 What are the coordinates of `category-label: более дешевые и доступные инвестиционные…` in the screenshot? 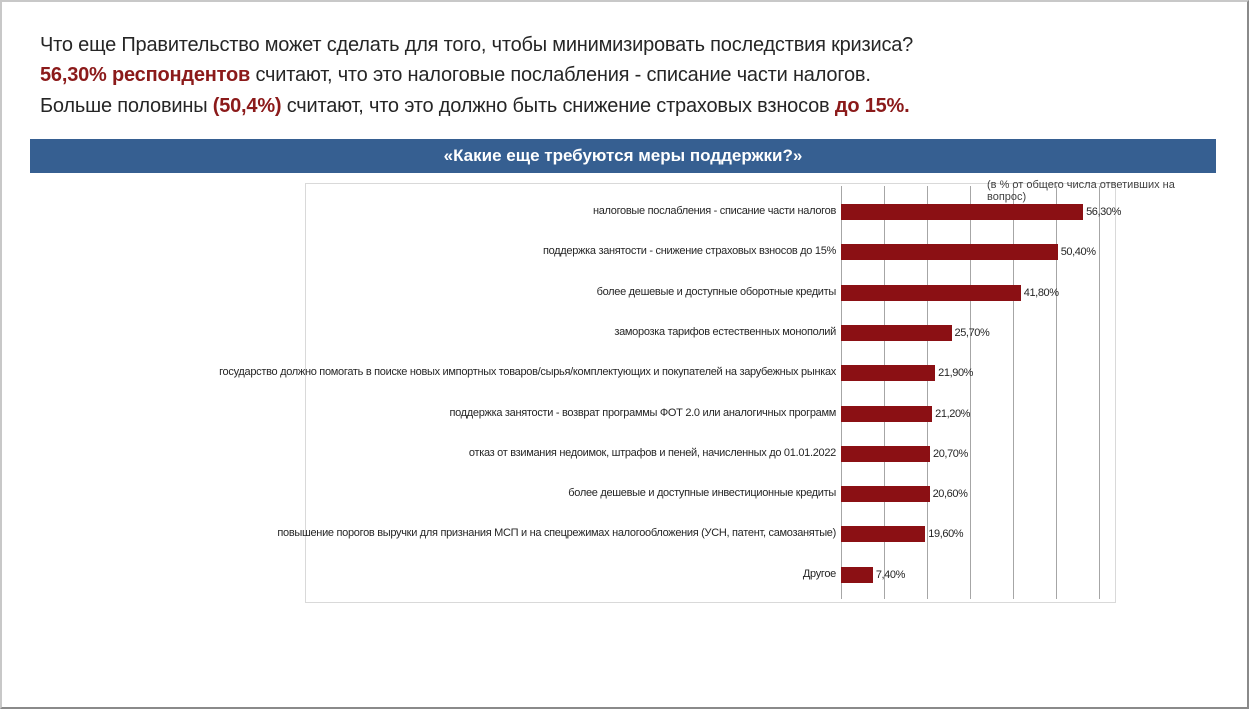 It's located at (702, 493).